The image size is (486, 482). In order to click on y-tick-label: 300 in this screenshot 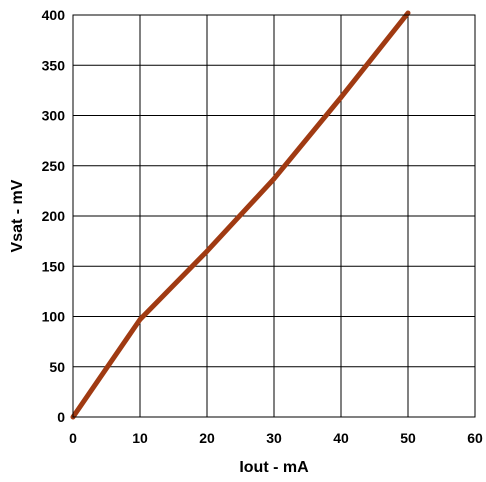, I will do `click(54, 116)`.